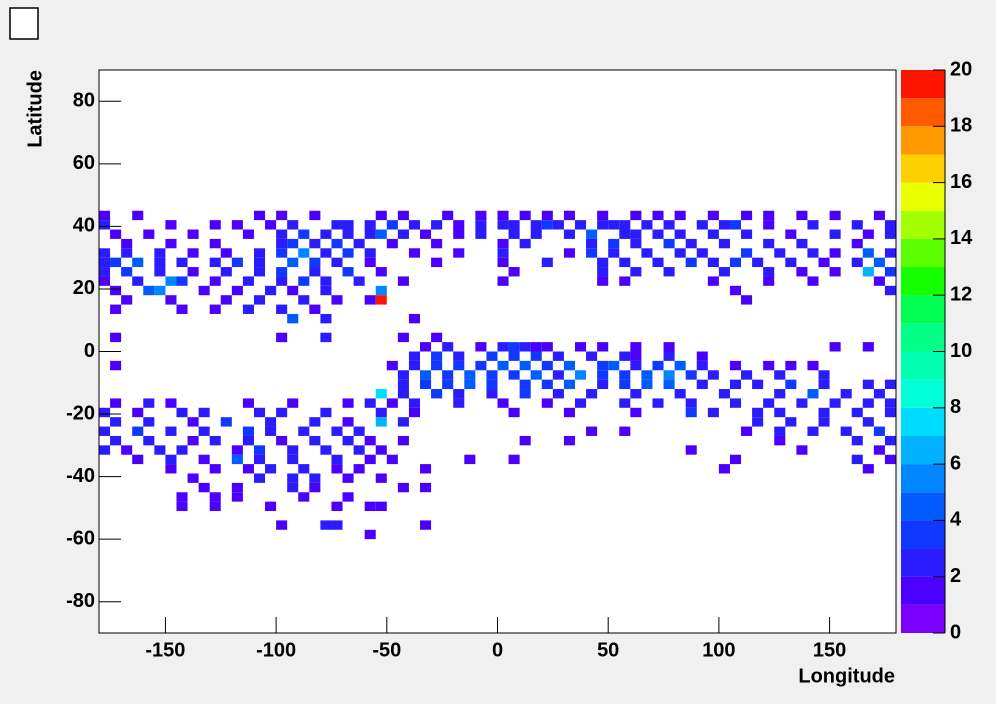 The image size is (996, 704). What do you see at coordinates (84, 101) in the screenshot?
I see `y-tick-label: 80` at bounding box center [84, 101].